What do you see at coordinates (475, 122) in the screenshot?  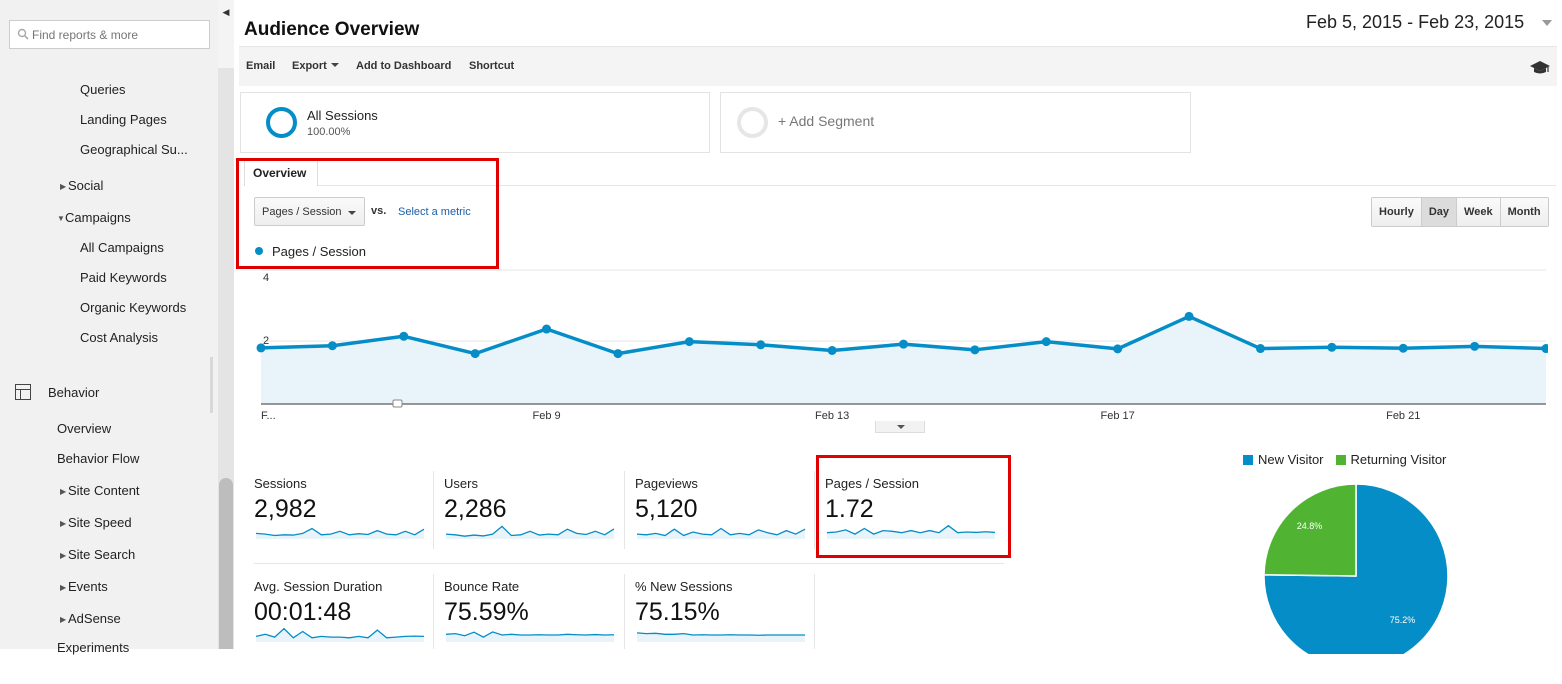 I see `segment-all-sessions: All Sessions 100.00%` at bounding box center [475, 122].